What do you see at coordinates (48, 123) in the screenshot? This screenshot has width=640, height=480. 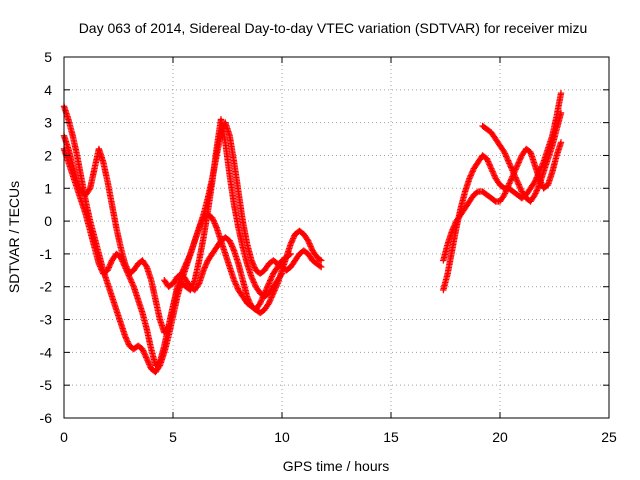 I see `y-tick-label: 3` at bounding box center [48, 123].